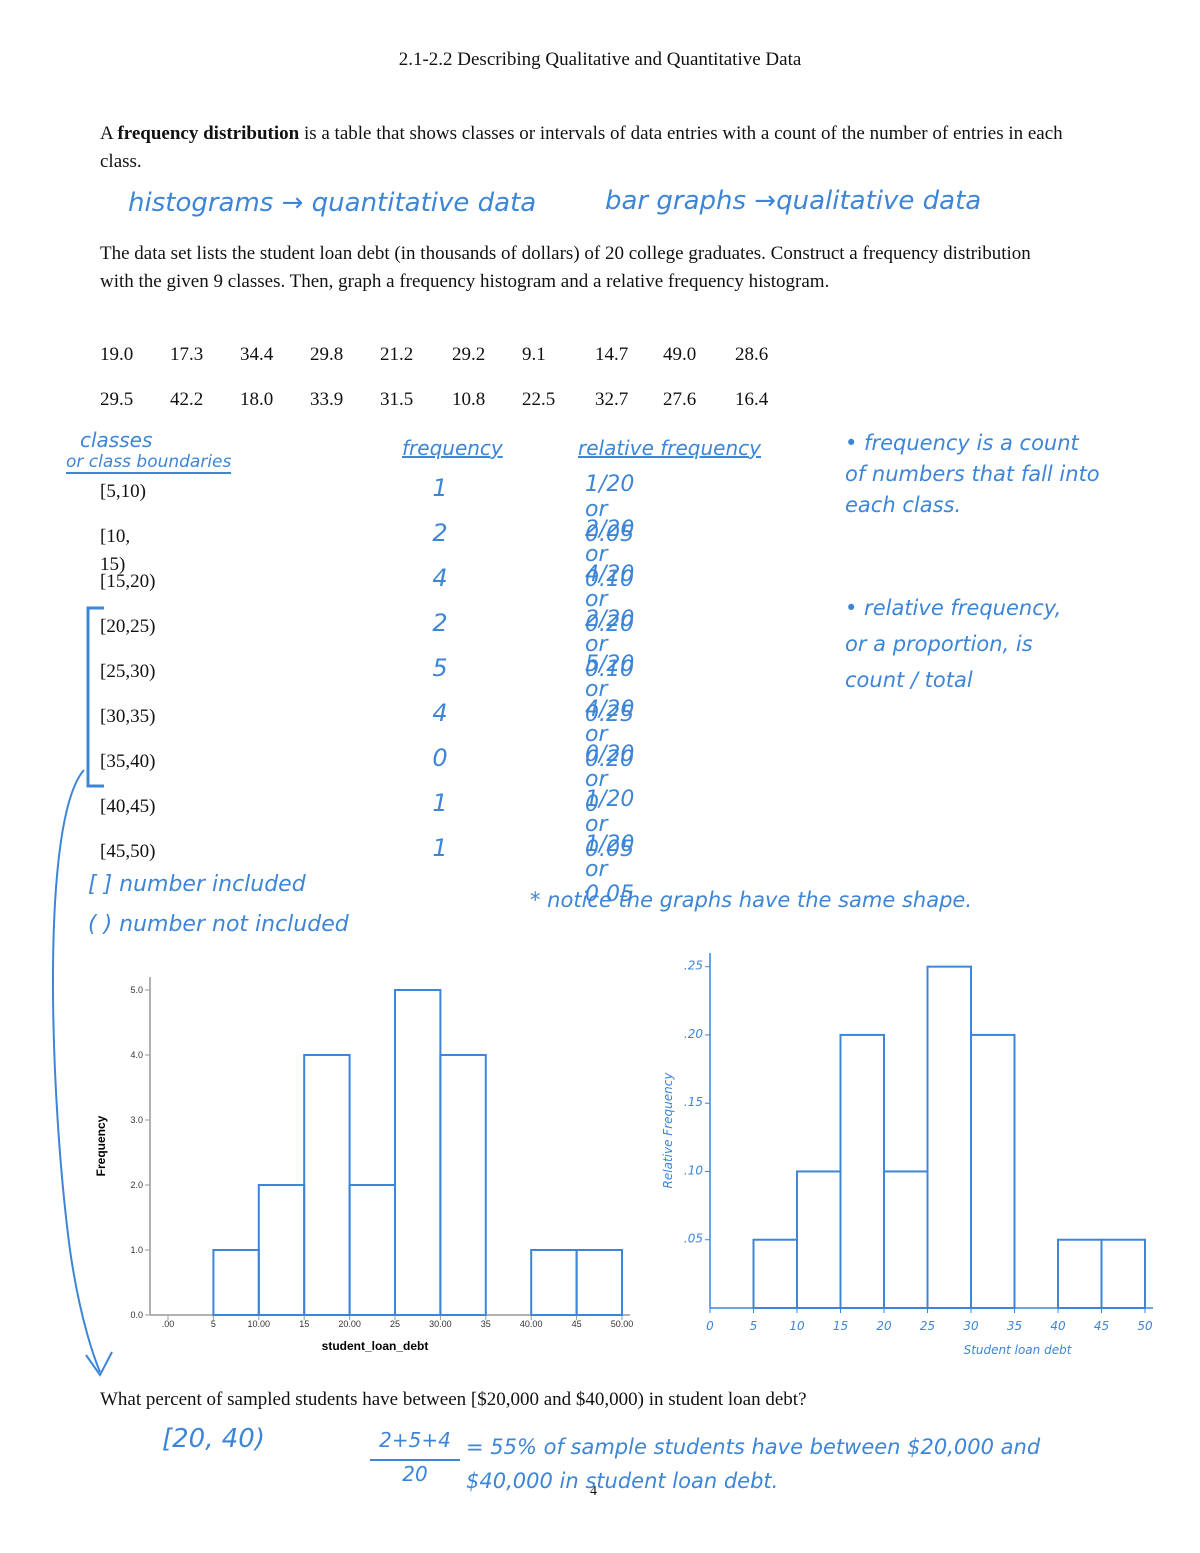 The height and width of the screenshot is (1553, 1200). Describe the element at coordinates (415, 1474) in the screenshot. I see `answer-denominator: 20` at that location.